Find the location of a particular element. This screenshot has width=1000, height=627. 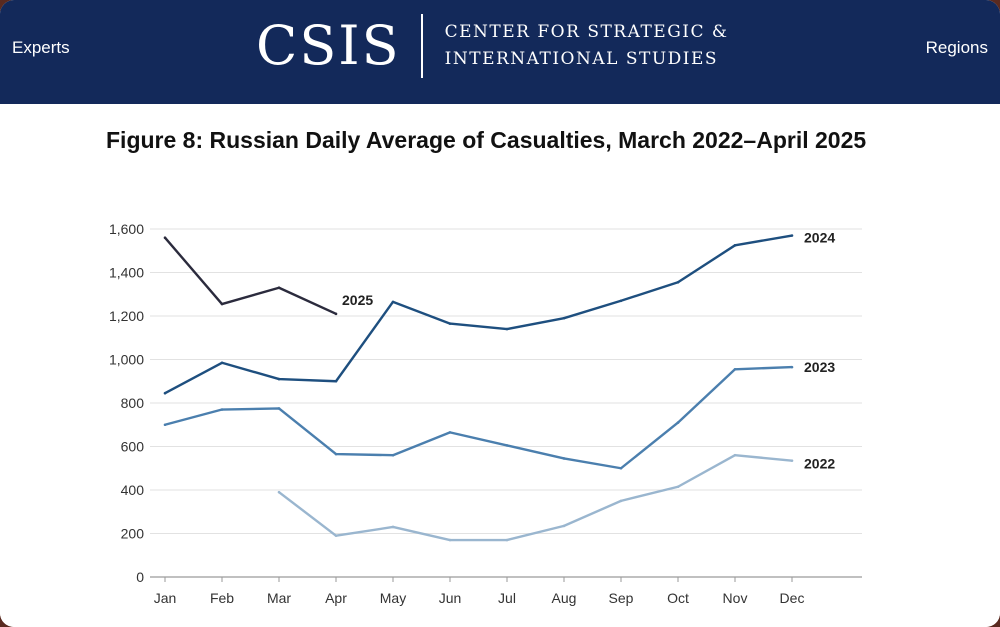

x-tick-label: Jun is located at coordinates (450, 598).